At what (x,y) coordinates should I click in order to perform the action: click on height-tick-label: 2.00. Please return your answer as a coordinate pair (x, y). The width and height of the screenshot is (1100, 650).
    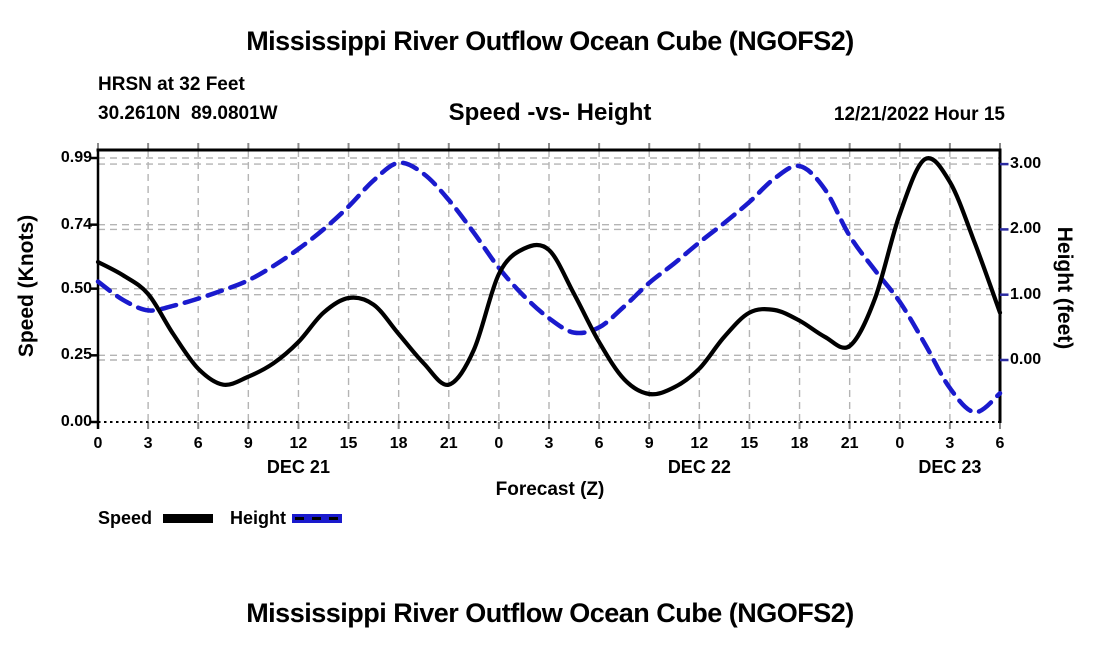
    Looking at the image, I should click on (1026, 229).